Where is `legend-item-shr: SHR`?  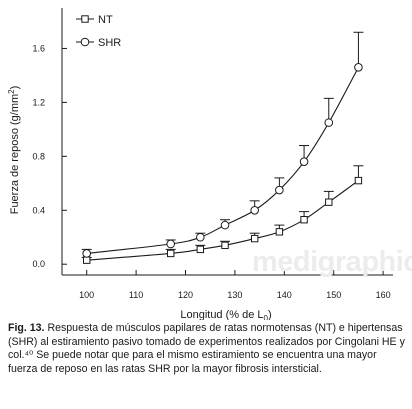 legend-item-shr: SHR is located at coordinates (98, 43).